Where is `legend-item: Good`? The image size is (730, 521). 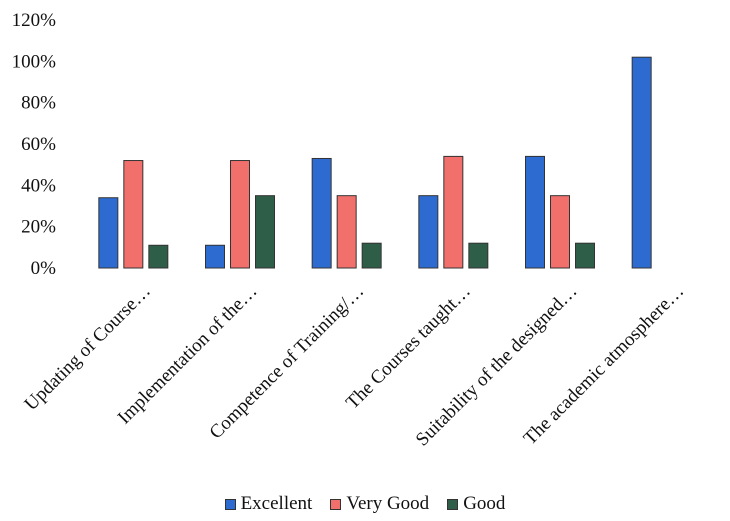 legend-item: Good is located at coordinates (476, 504).